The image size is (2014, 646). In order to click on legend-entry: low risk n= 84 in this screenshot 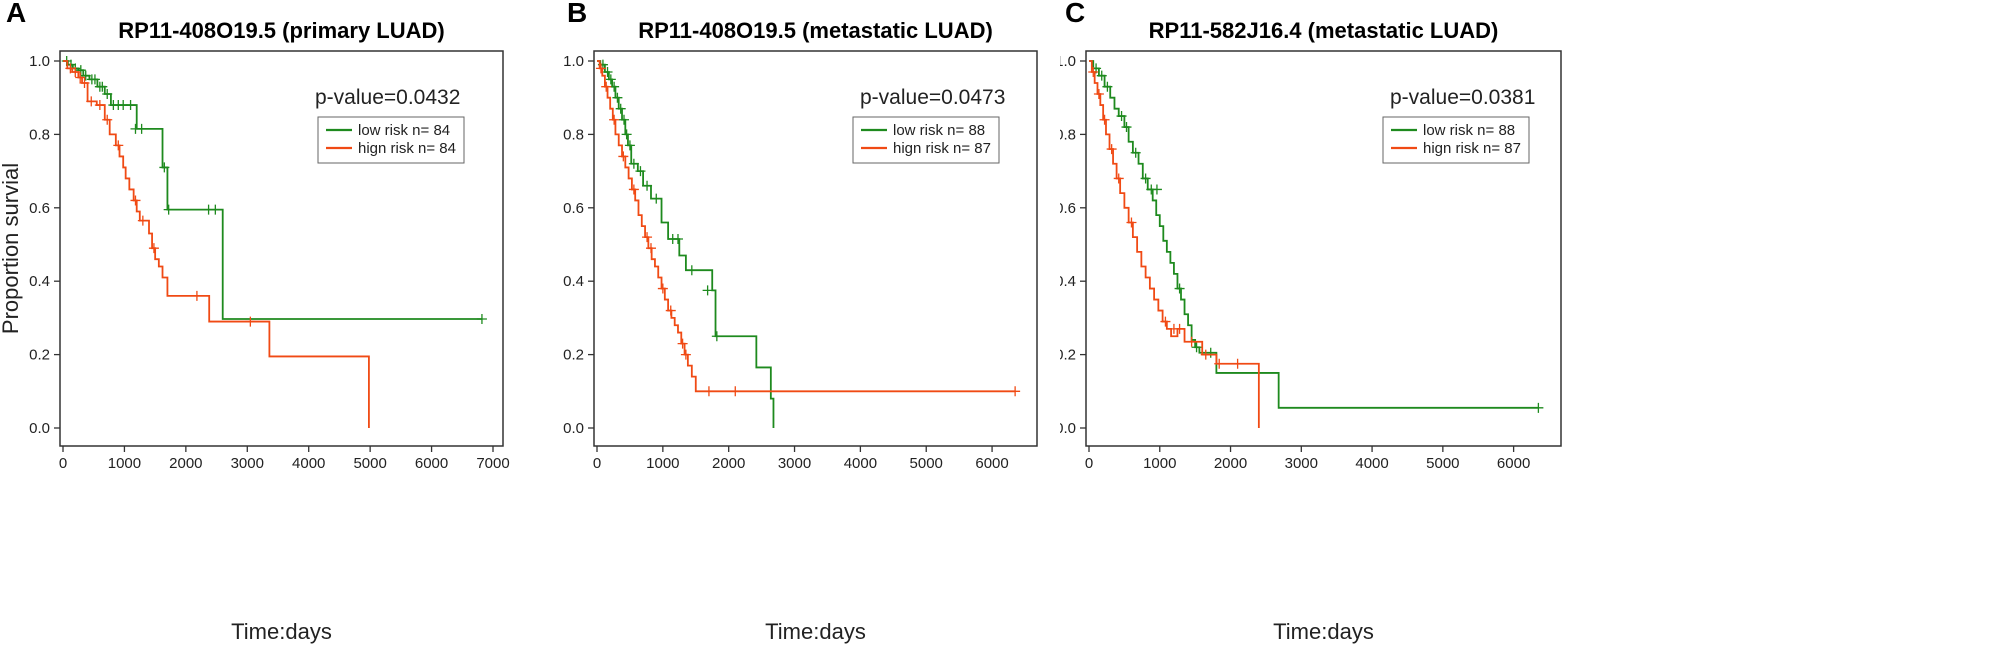, I will do `click(404, 130)`.